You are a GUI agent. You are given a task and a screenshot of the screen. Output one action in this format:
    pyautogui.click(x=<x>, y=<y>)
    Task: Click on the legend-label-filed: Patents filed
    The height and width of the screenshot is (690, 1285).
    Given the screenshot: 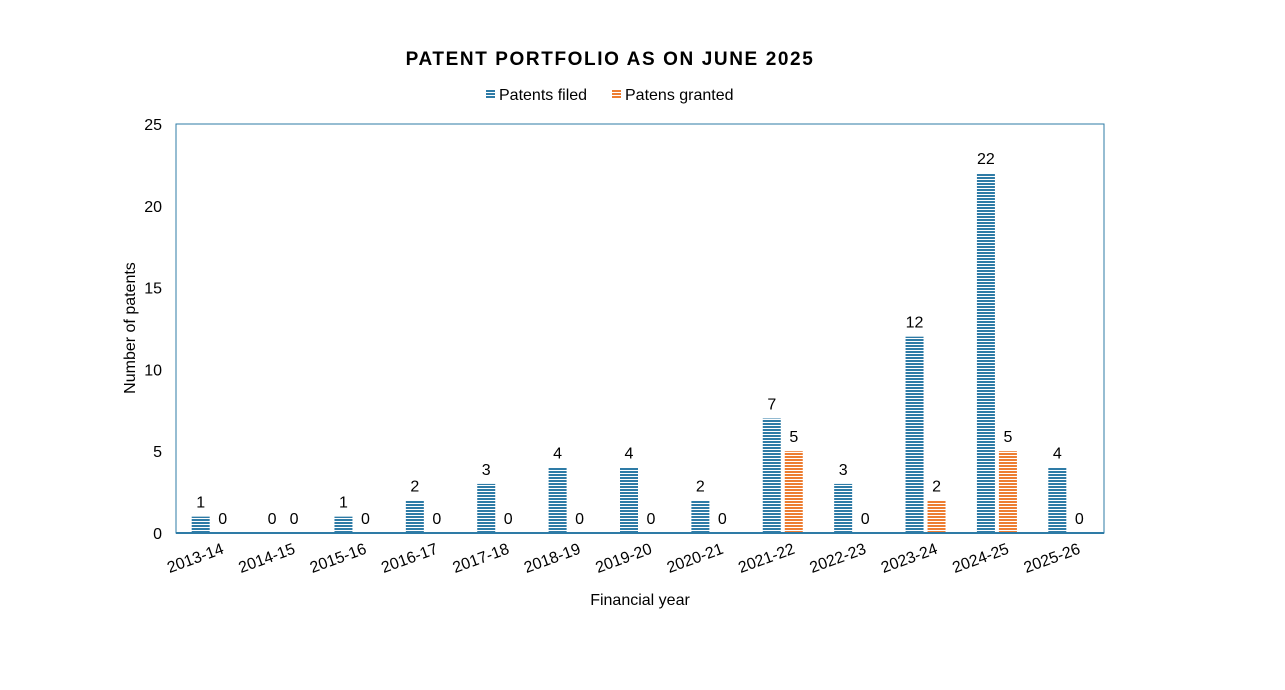 What is the action you would take?
    pyautogui.click(x=543, y=95)
    